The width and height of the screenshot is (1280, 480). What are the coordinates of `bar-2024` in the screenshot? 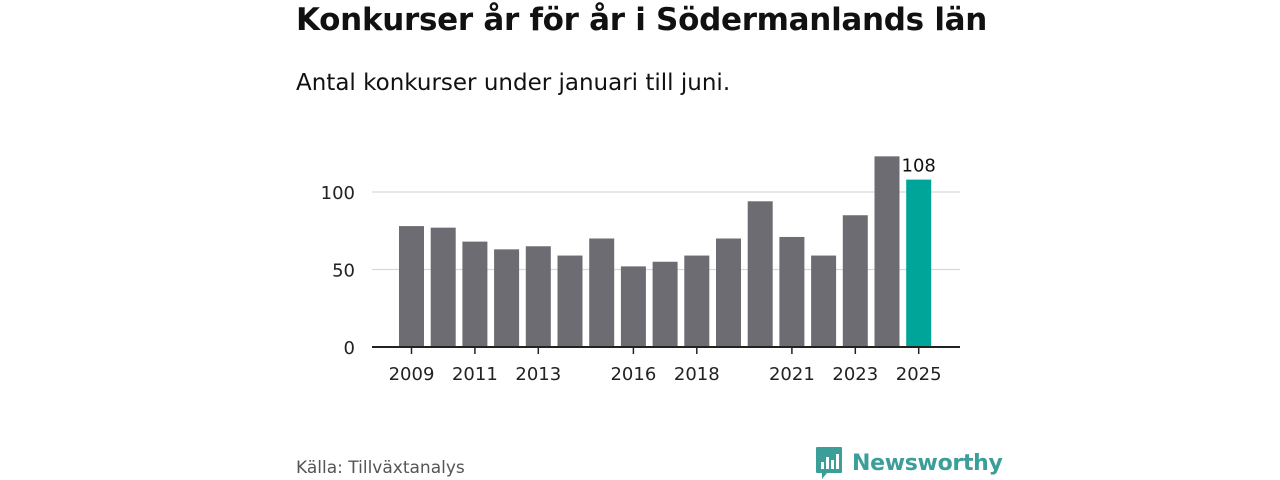 It's located at (887, 251).